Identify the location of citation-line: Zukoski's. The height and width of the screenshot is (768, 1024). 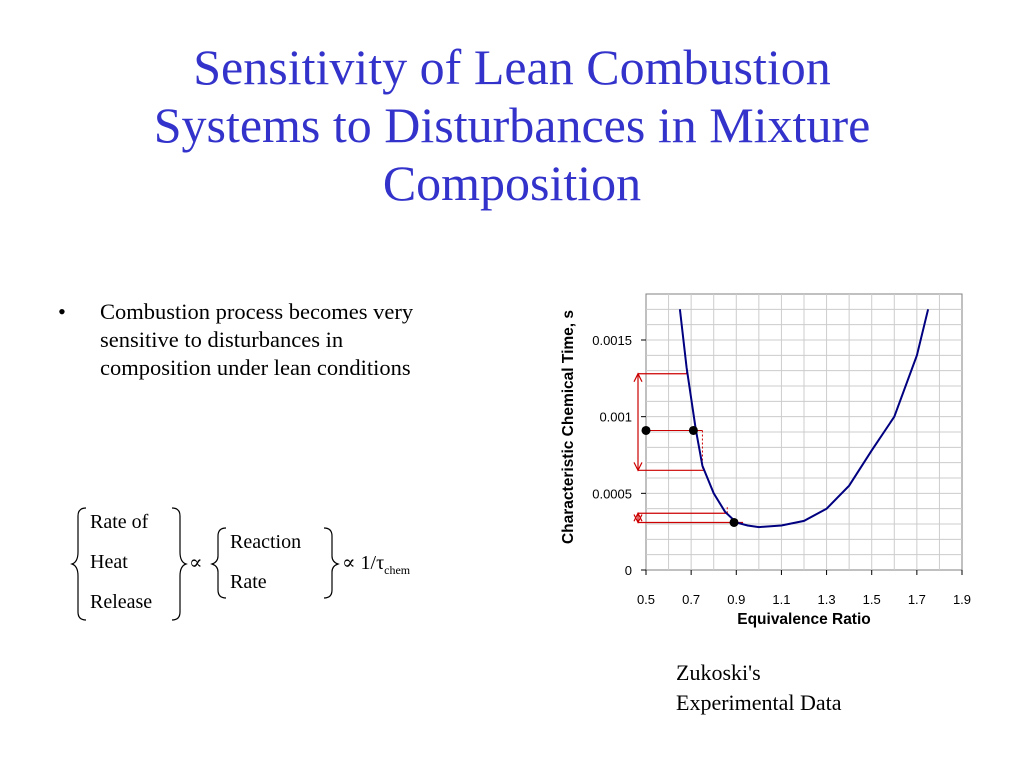
(718, 672).